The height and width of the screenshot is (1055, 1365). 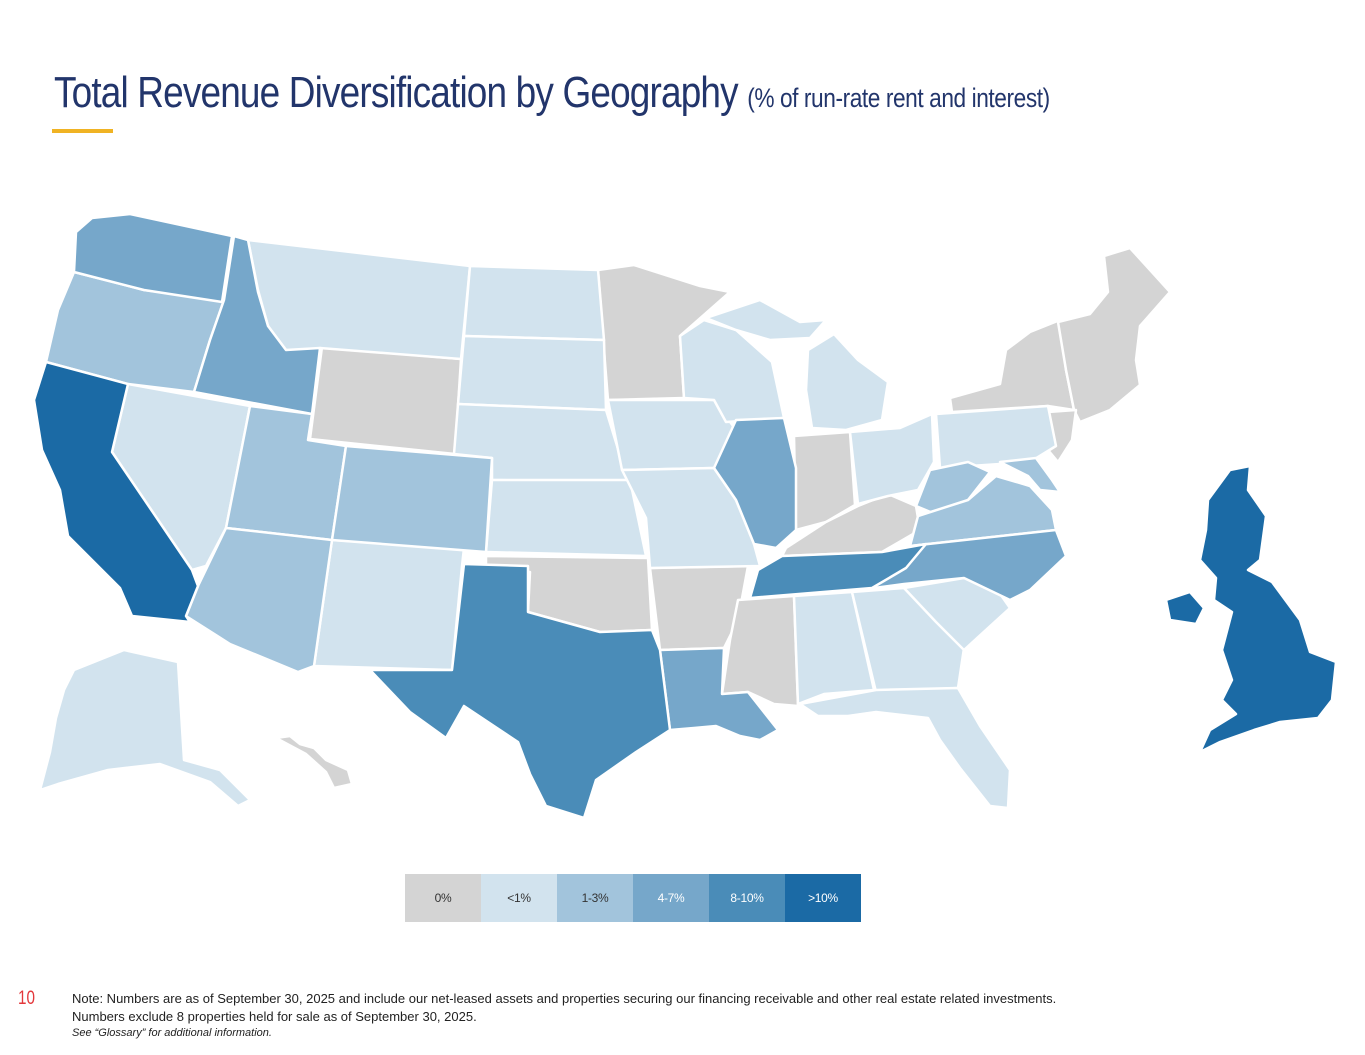 What do you see at coordinates (996, 437) in the screenshot?
I see `state-pa` at bounding box center [996, 437].